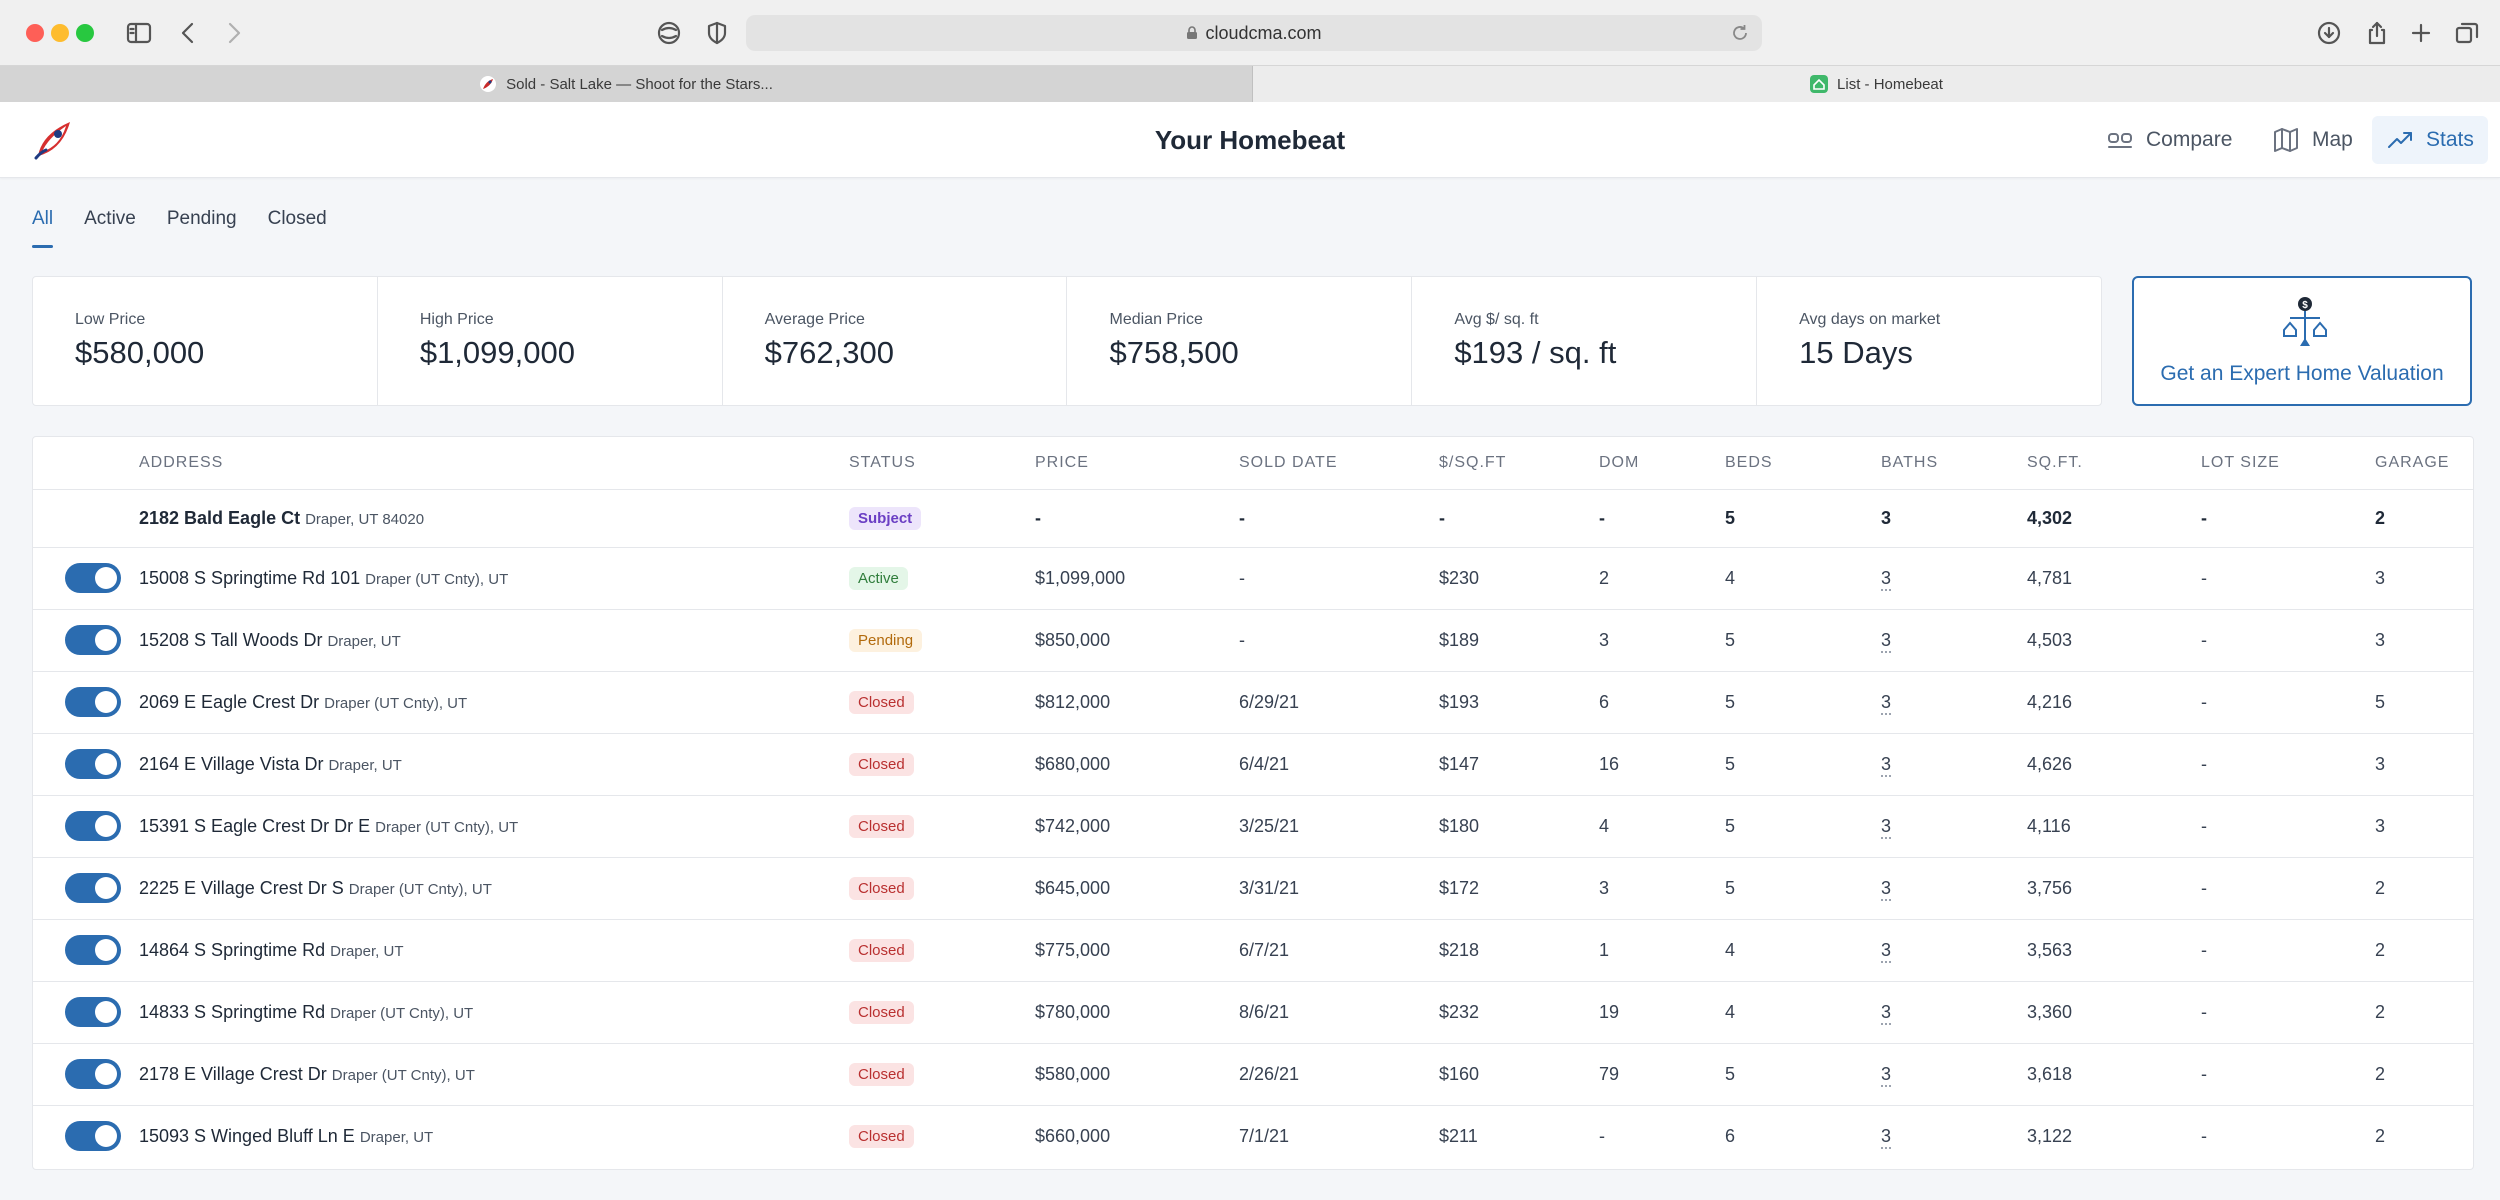 This screenshot has width=2500, height=1200. What do you see at coordinates (1662, 463) in the screenshot?
I see `header-dom: DOM` at bounding box center [1662, 463].